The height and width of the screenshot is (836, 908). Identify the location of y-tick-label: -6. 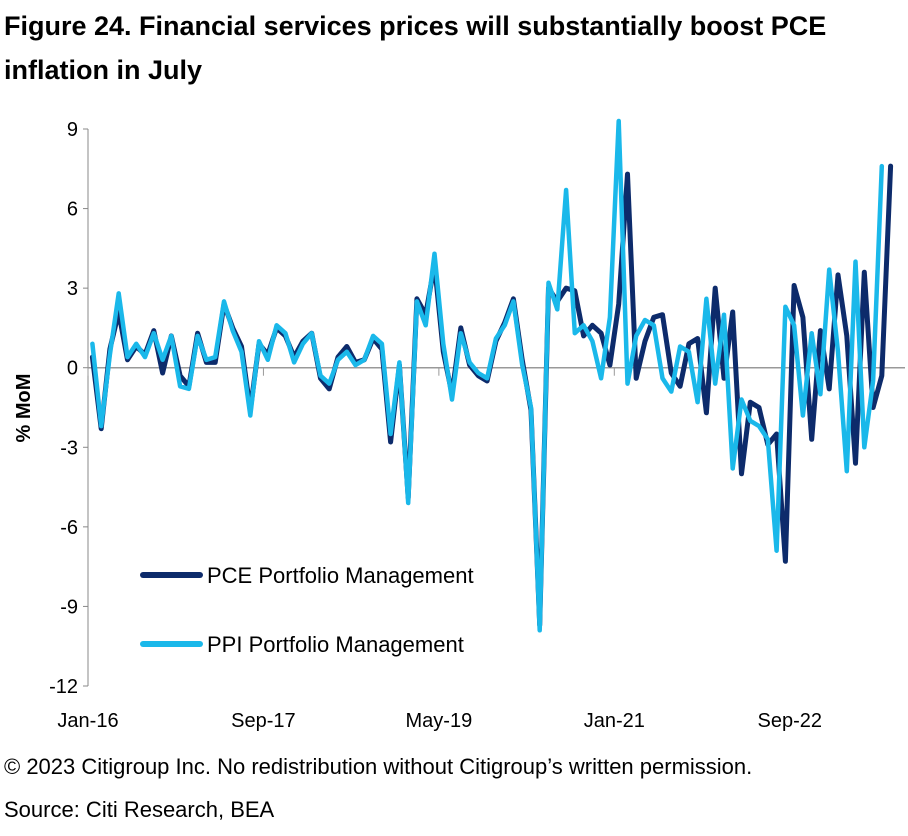
(69, 528).